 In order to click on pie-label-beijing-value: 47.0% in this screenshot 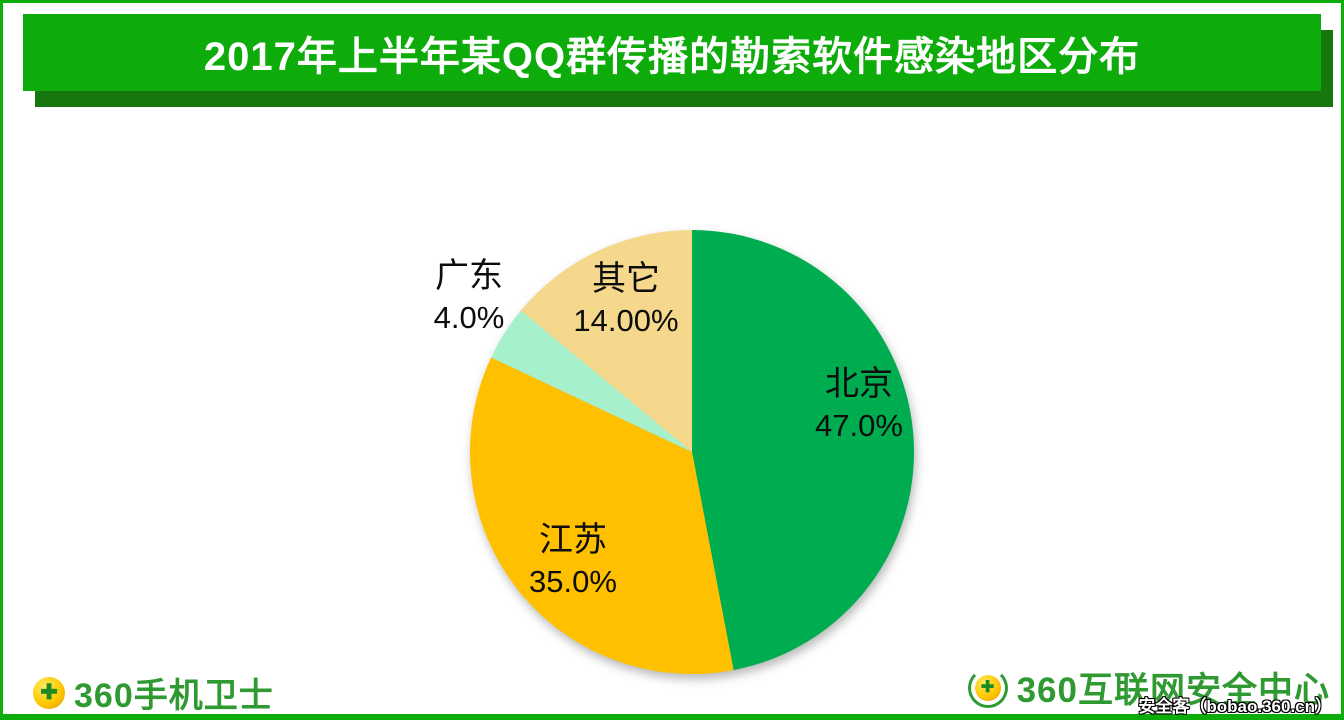, I will do `click(859, 425)`.